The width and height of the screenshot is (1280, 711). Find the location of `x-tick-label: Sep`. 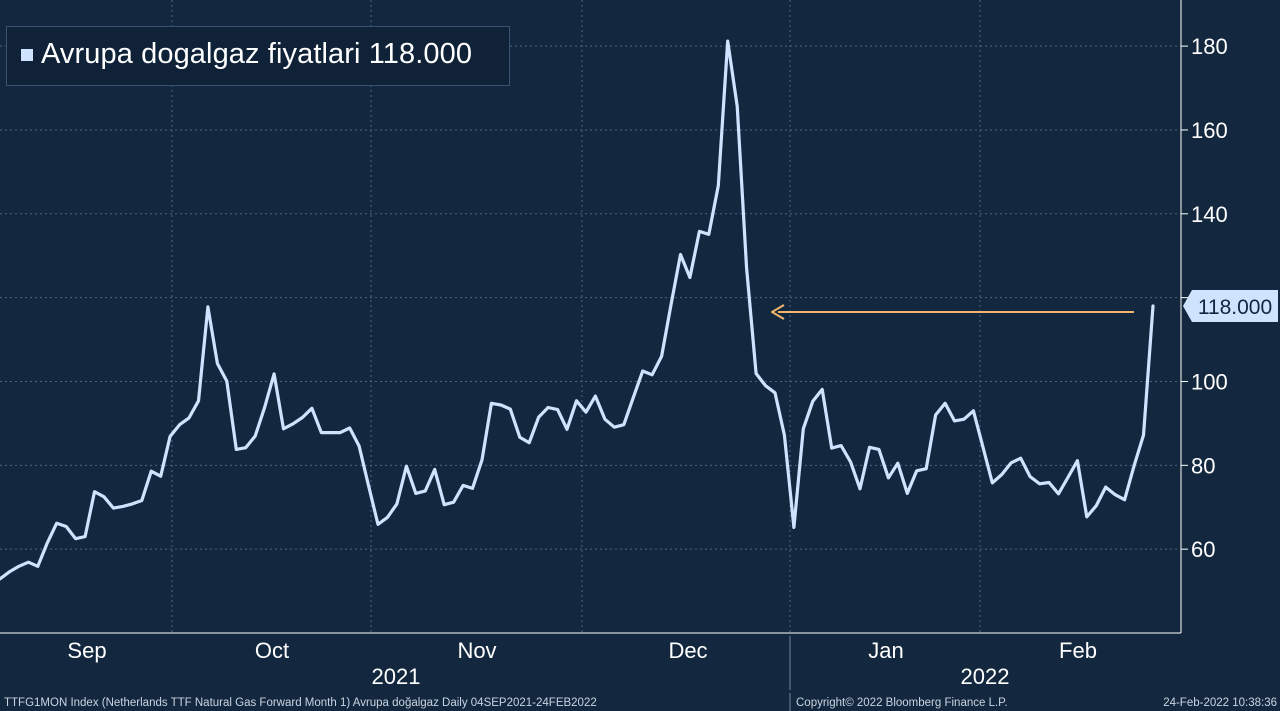

x-tick-label: Sep is located at coordinates (86, 650).